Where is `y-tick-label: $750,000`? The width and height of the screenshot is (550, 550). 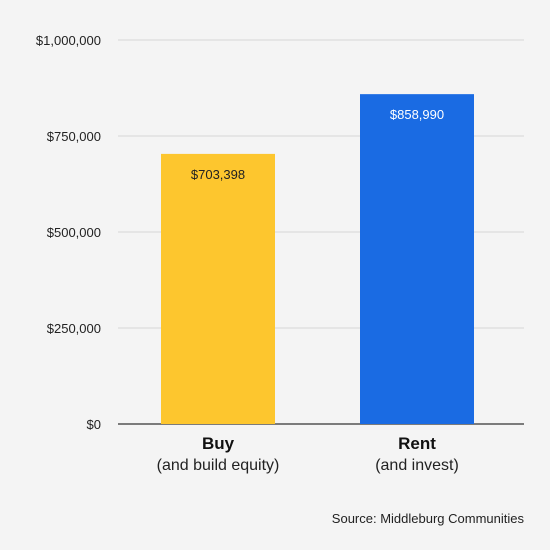
y-tick-label: $750,000 is located at coordinates (74, 136).